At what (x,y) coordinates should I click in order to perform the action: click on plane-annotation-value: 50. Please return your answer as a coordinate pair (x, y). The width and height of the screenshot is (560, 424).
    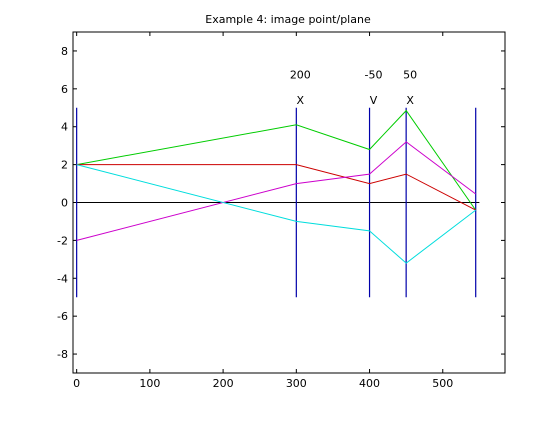
    Looking at the image, I should click on (410, 74).